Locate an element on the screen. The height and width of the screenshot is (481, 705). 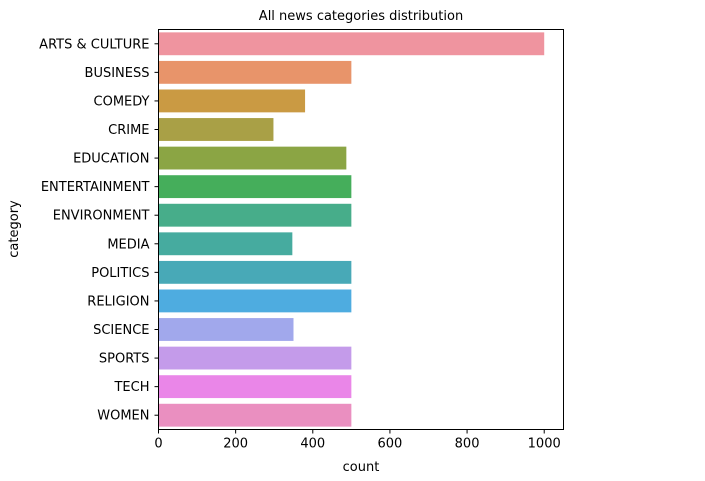
x-tick-label: 1000 is located at coordinates (544, 444).